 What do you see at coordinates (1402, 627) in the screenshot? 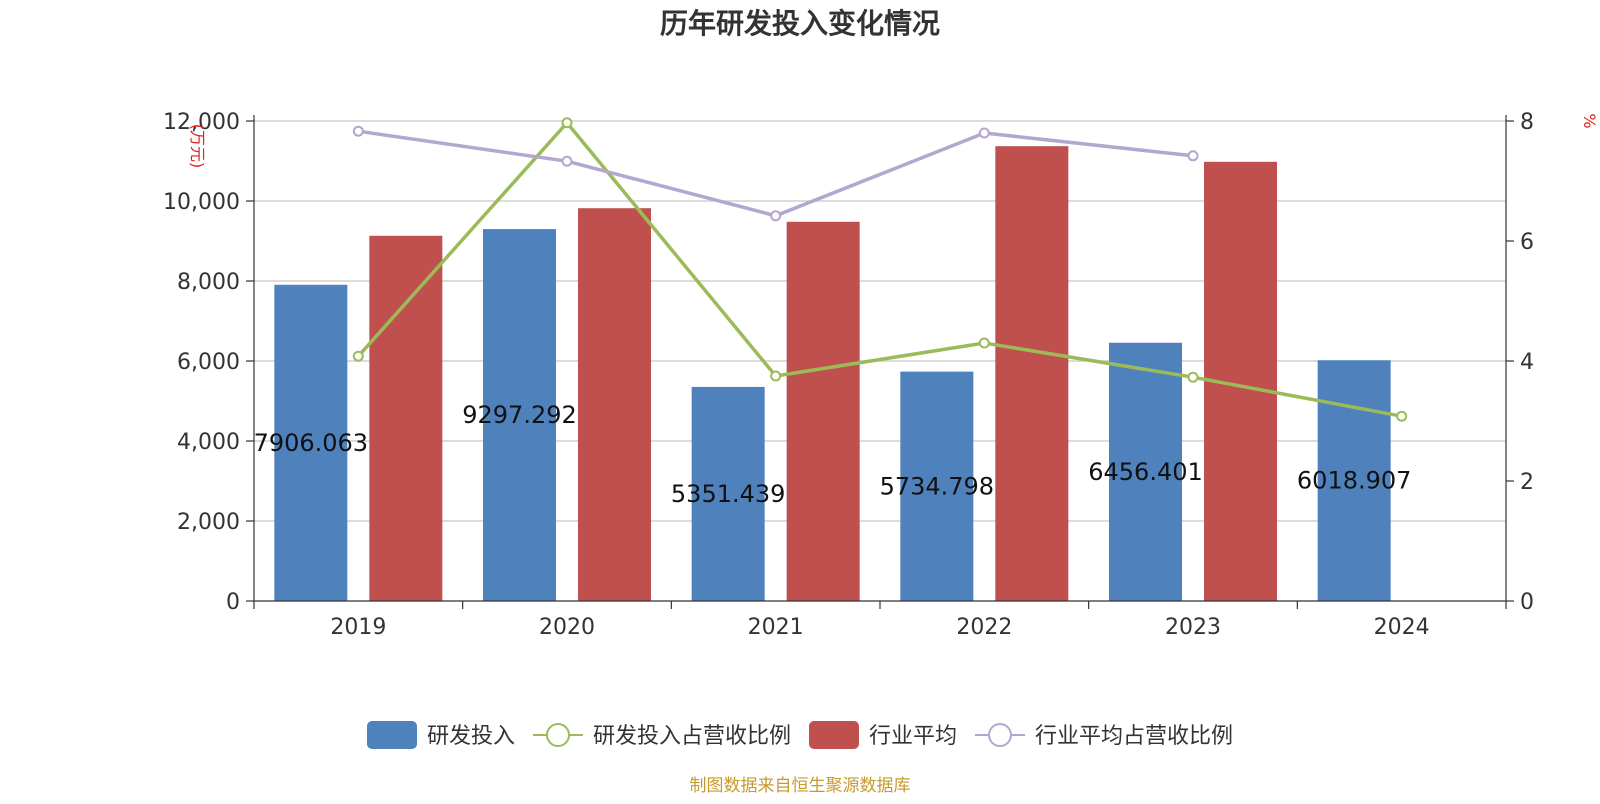
I see `x-tick-label: 2024` at bounding box center [1402, 627].